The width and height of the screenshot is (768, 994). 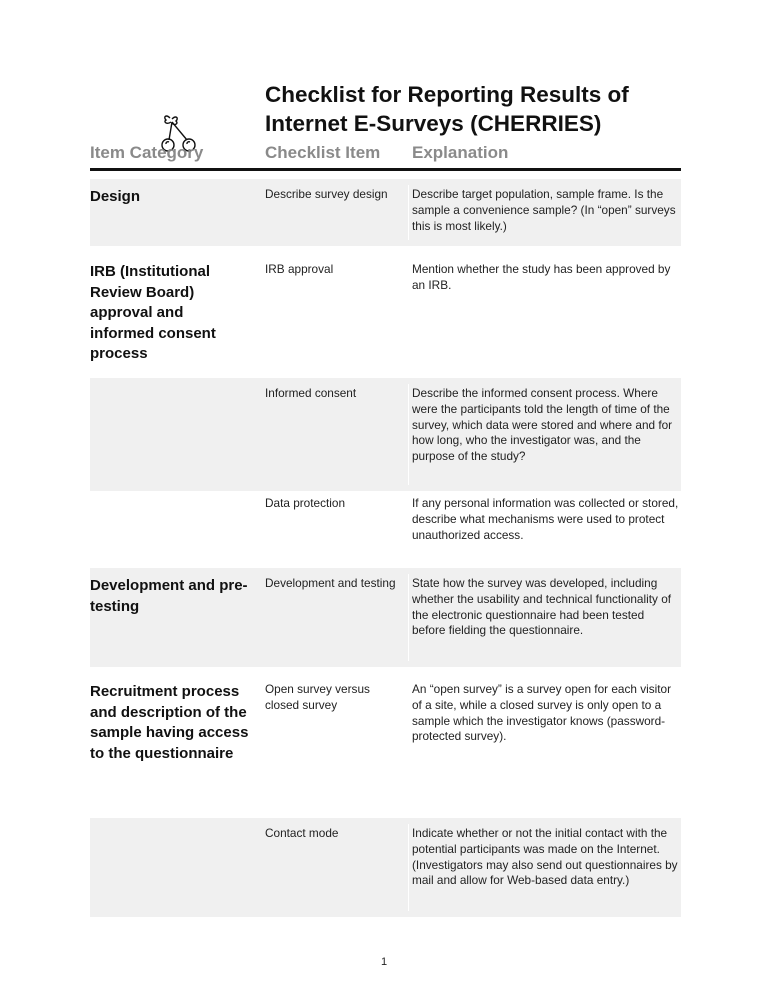 What do you see at coordinates (178, 133) in the screenshot?
I see `cherries-icon` at bounding box center [178, 133].